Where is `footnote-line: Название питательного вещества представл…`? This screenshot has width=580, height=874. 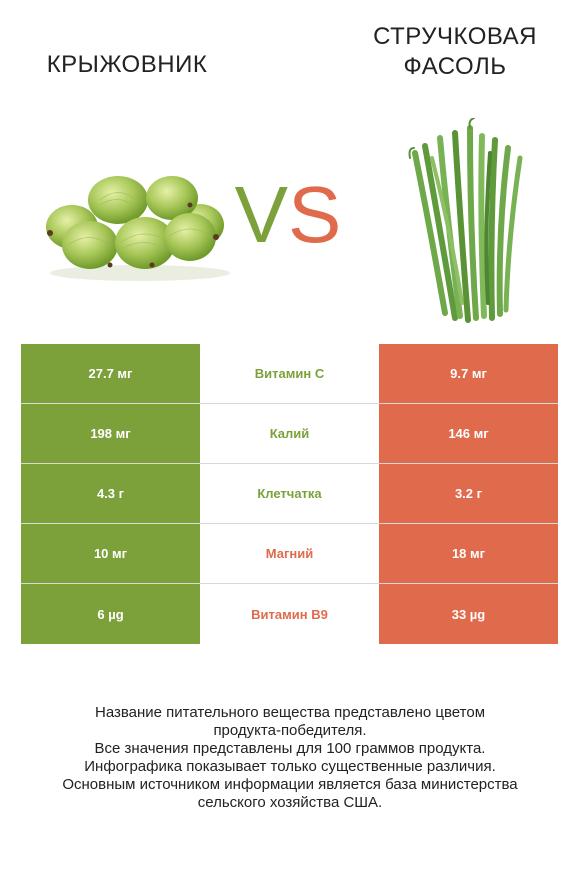 footnote-line: Название питательного вещества представл… is located at coordinates (290, 712).